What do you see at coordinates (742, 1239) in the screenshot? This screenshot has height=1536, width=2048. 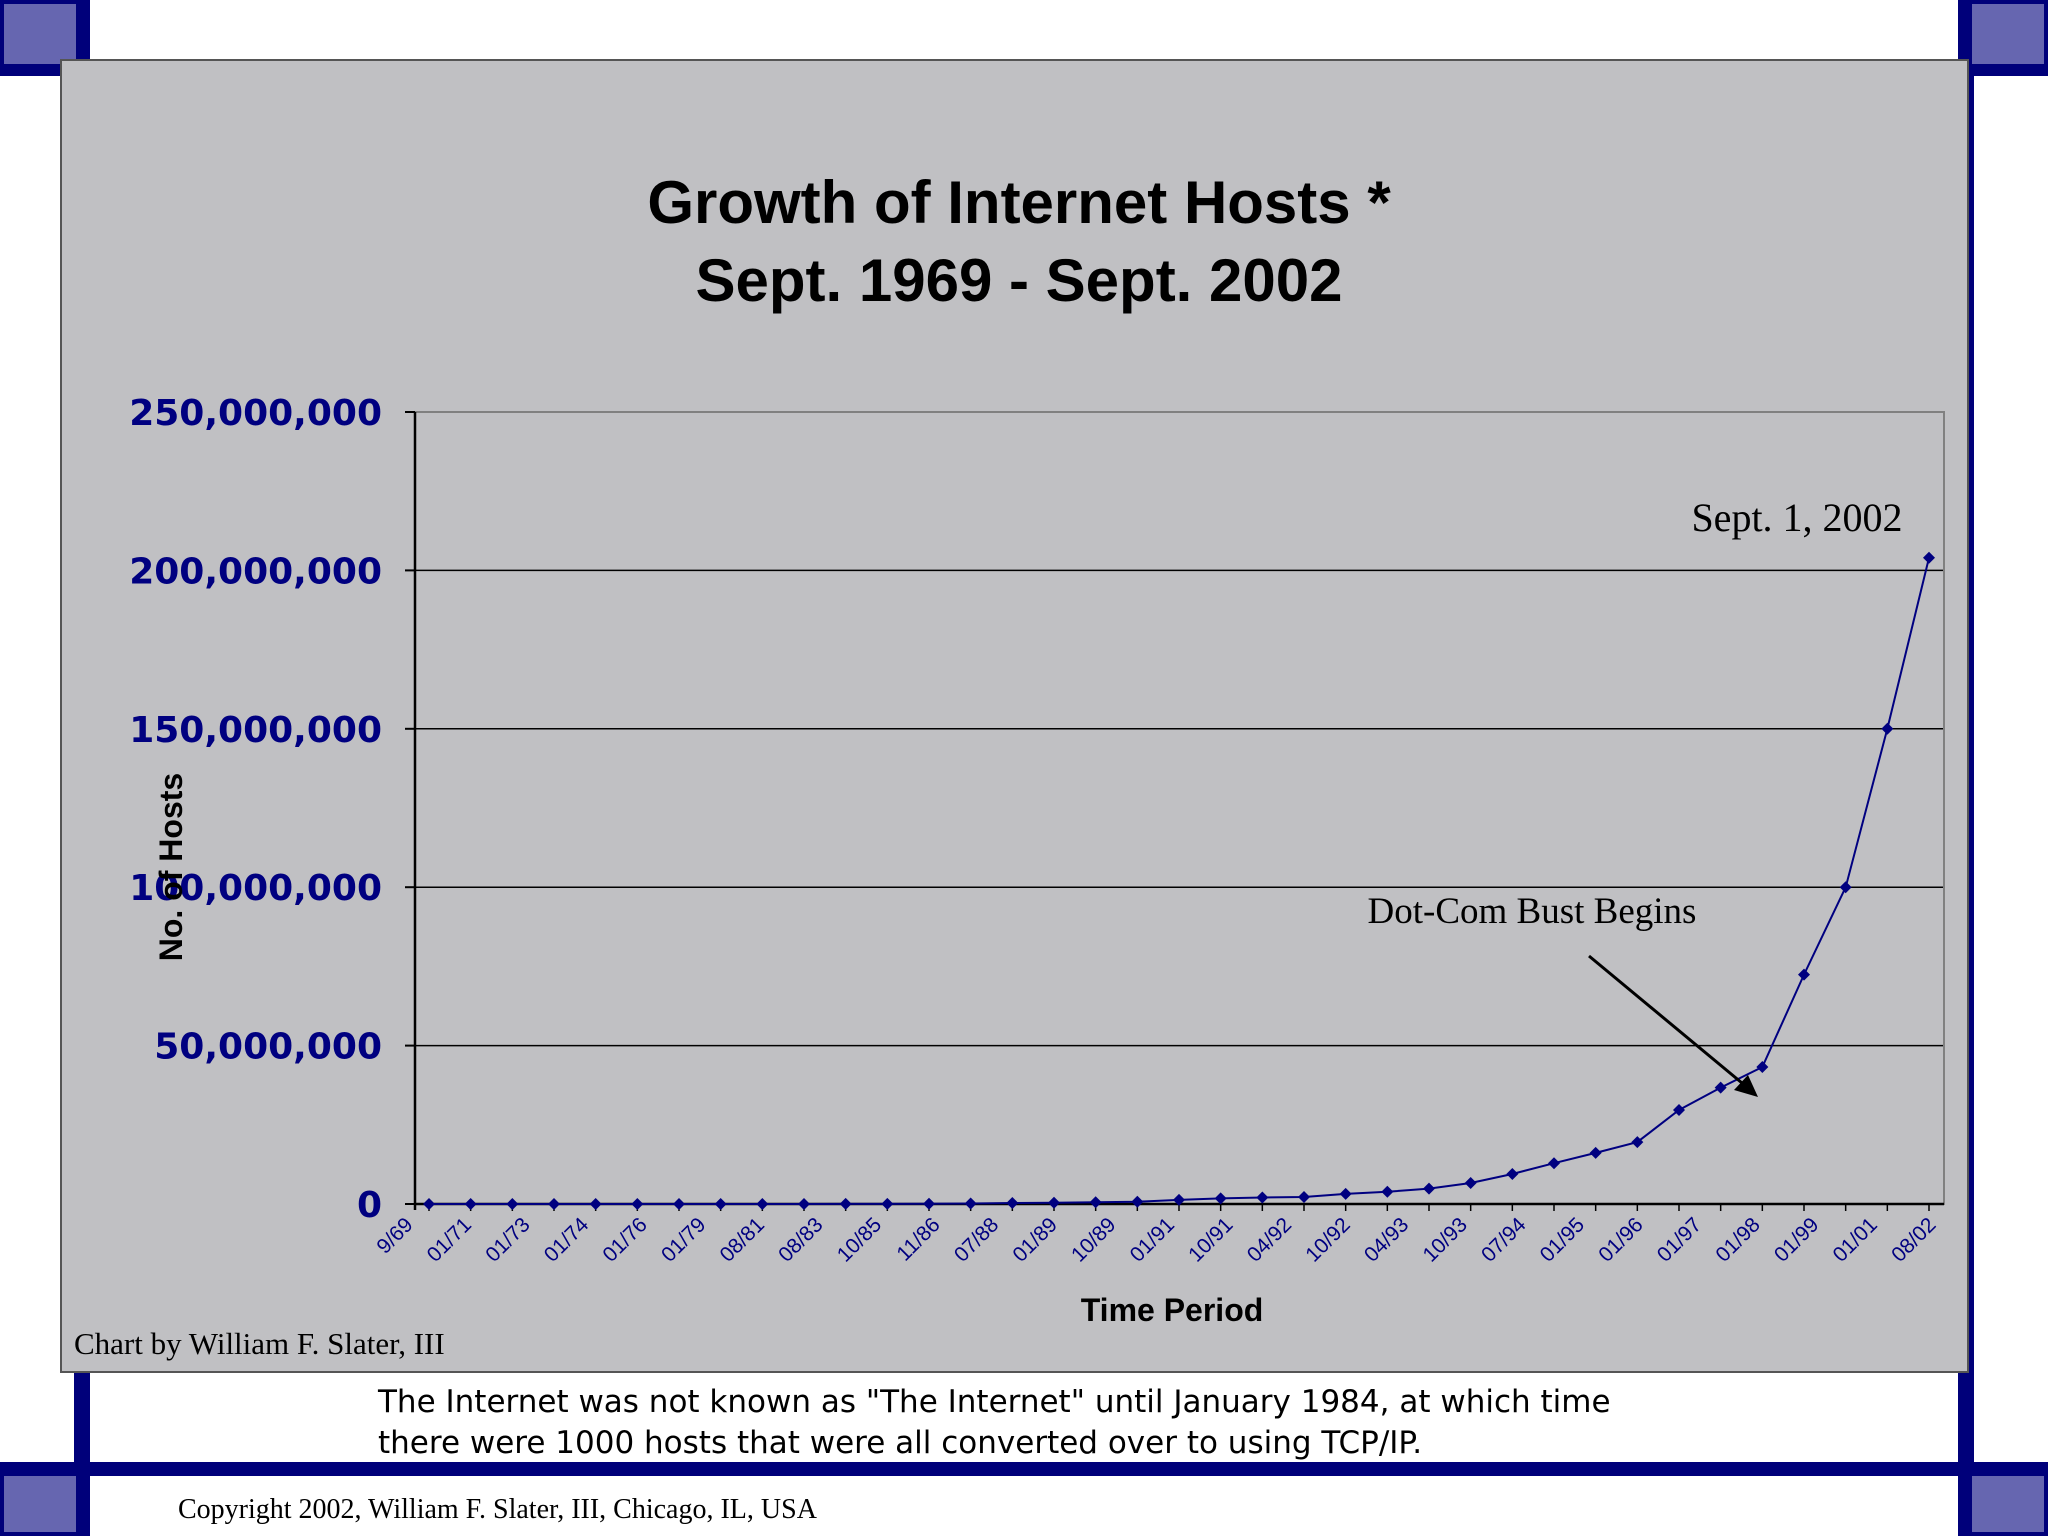 I see `x-tick-label: 08/81` at bounding box center [742, 1239].